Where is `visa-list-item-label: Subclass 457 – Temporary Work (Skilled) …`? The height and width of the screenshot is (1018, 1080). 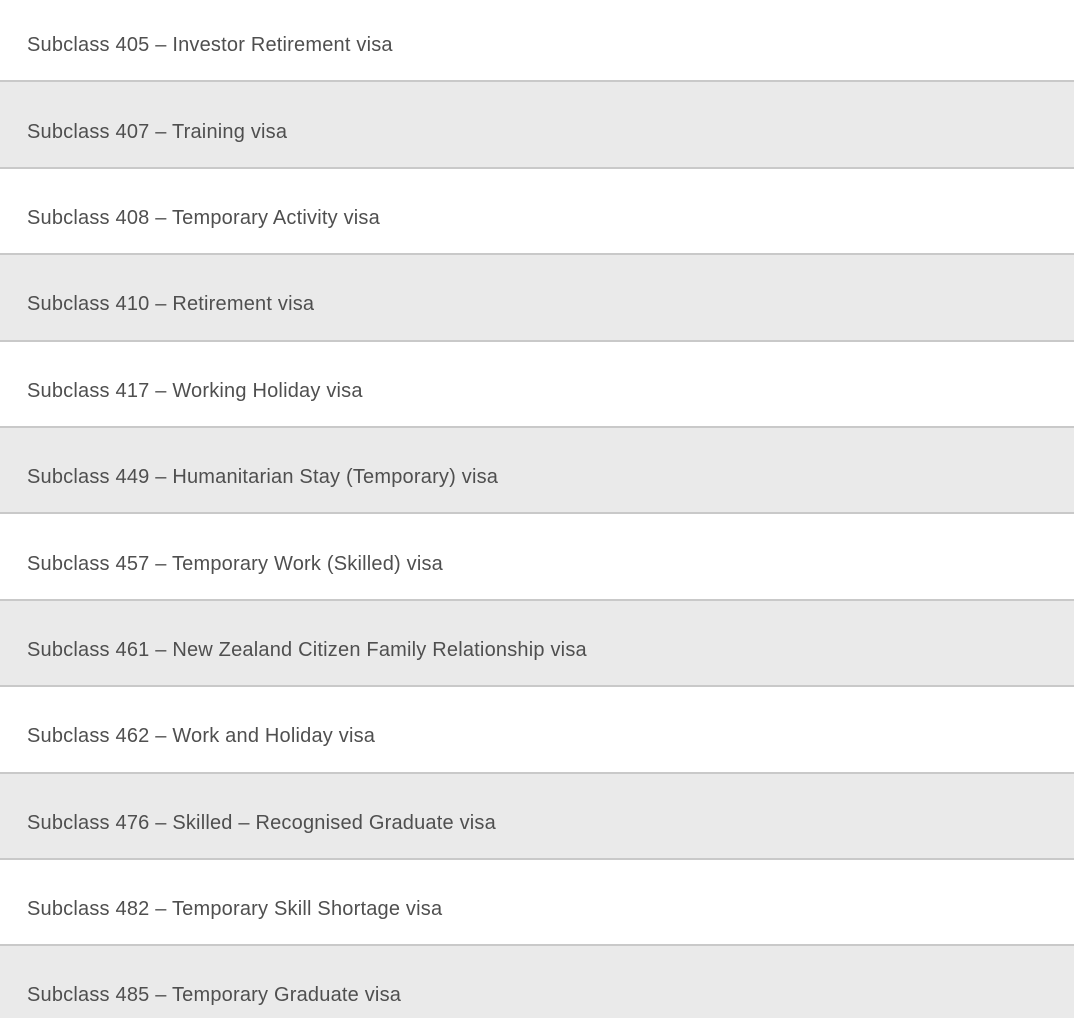
visa-list-item-label: Subclass 457 – Temporary Work (Skilled) … is located at coordinates (235, 563).